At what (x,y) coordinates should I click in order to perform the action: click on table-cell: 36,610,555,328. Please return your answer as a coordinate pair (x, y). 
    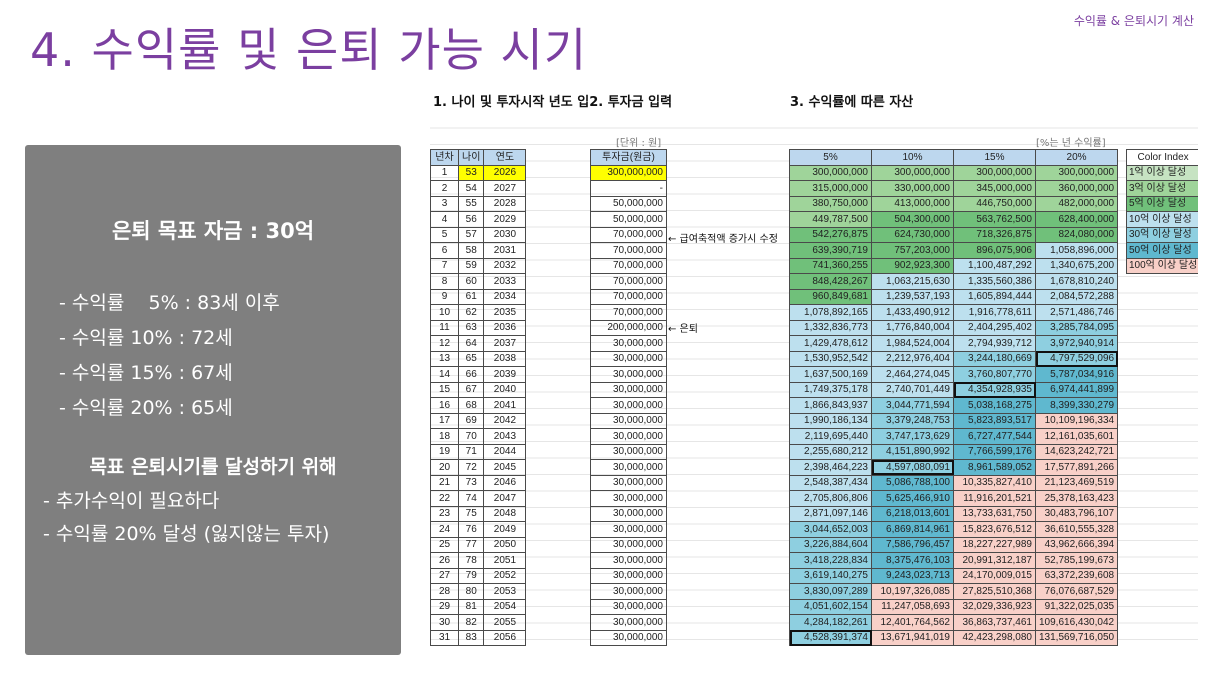
    Looking at the image, I should click on (1076, 529).